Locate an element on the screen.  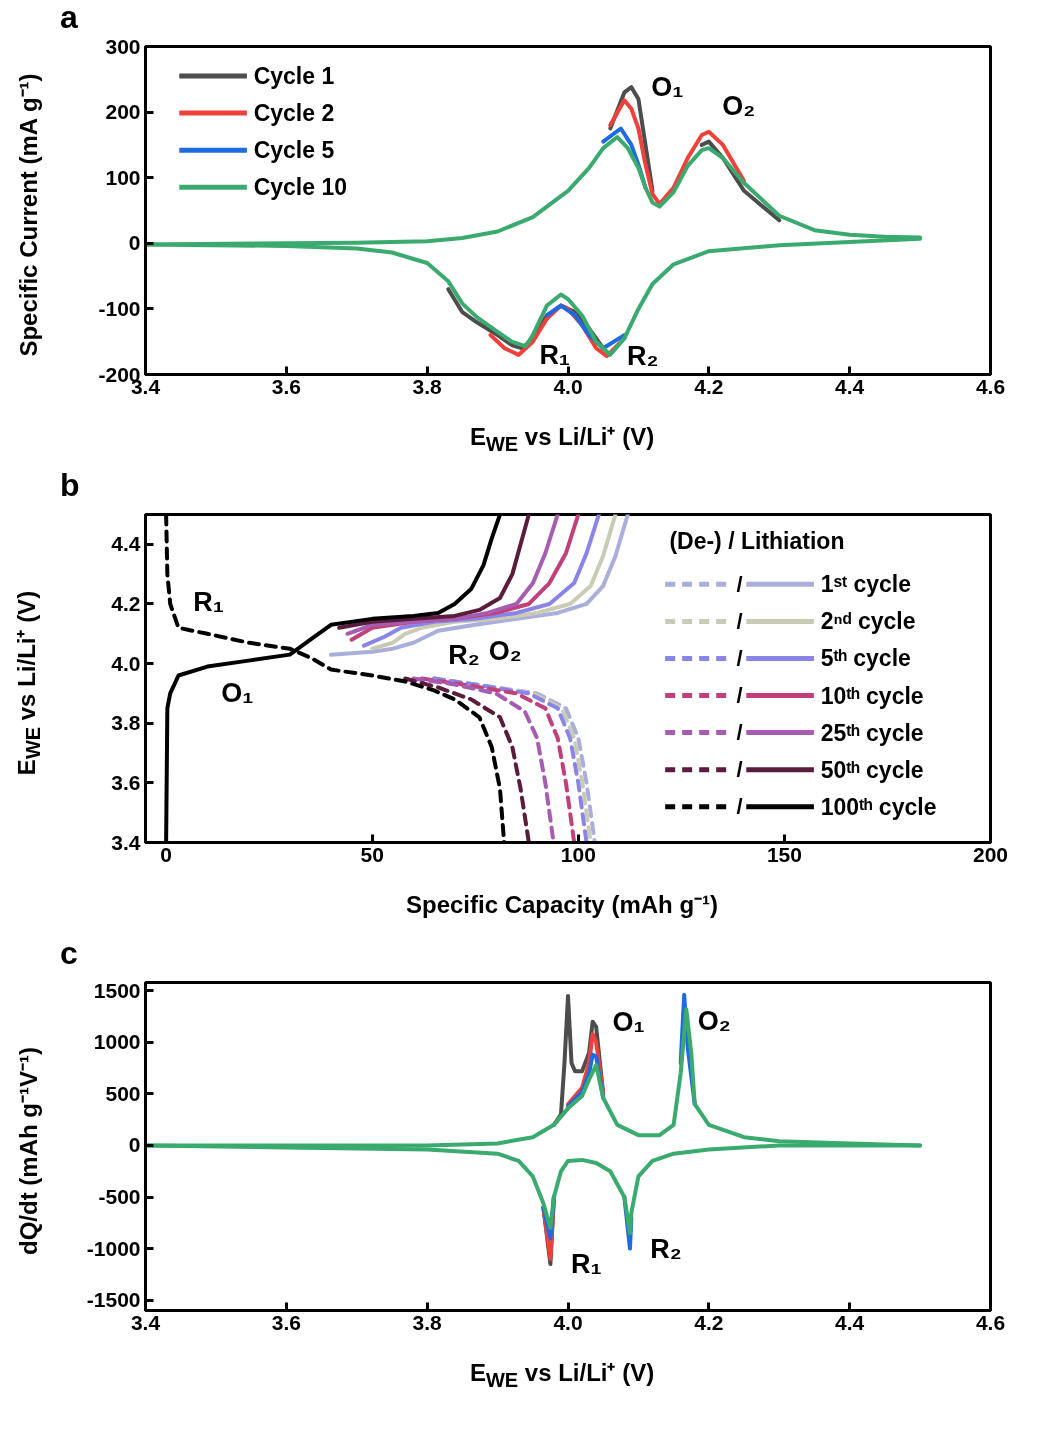
y-tick-label: 200 is located at coordinates (123, 112).